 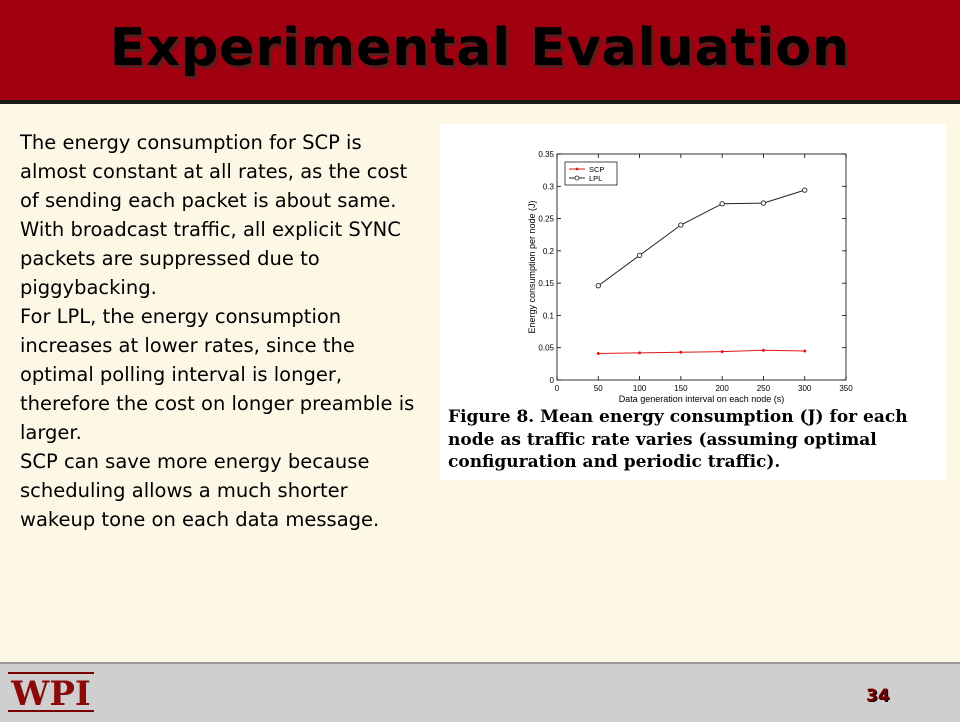 What do you see at coordinates (596, 169) in the screenshot?
I see `legend-label-scp: SCP` at bounding box center [596, 169].